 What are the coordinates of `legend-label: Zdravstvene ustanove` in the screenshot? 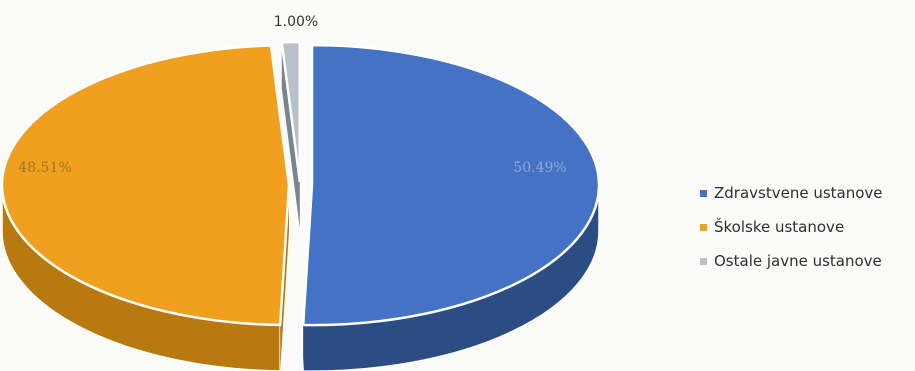 It's located at (798, 193).